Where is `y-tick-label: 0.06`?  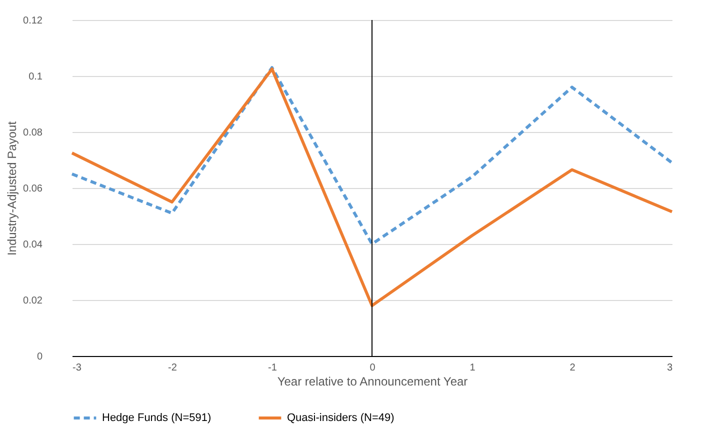 y-tick-label: 0.06 is located at coordinates (33, 189).